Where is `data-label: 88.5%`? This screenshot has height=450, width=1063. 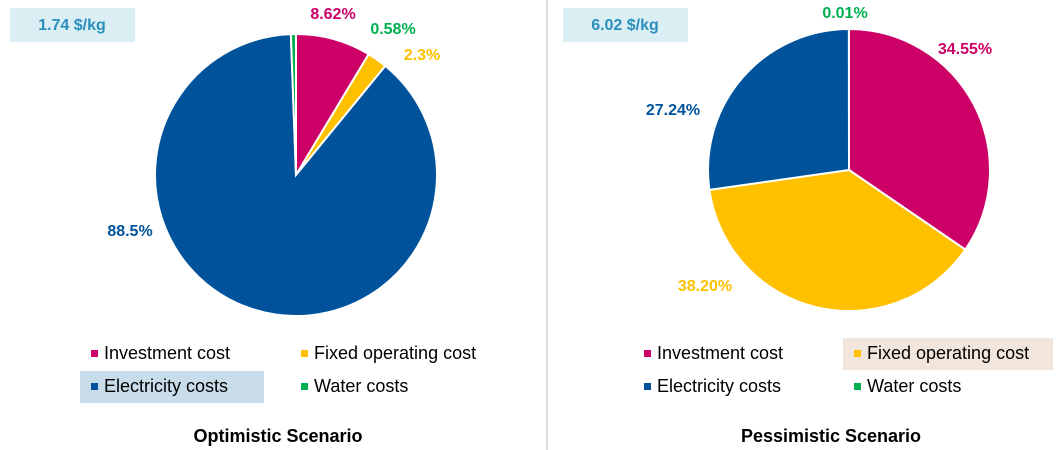
data-label: 88.5% is located at coordinates (129, 231).